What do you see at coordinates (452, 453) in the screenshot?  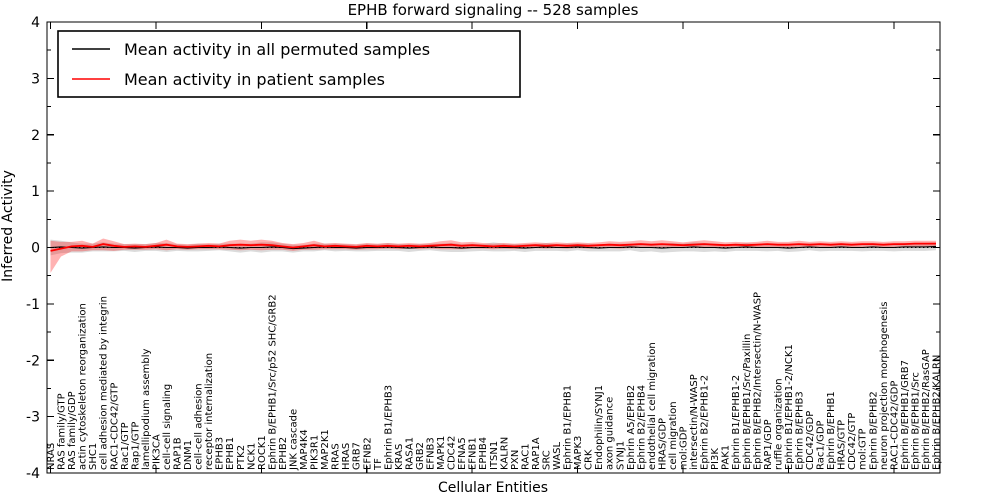 I see `entity-label: CDC42` at bounding box center [452, 453].